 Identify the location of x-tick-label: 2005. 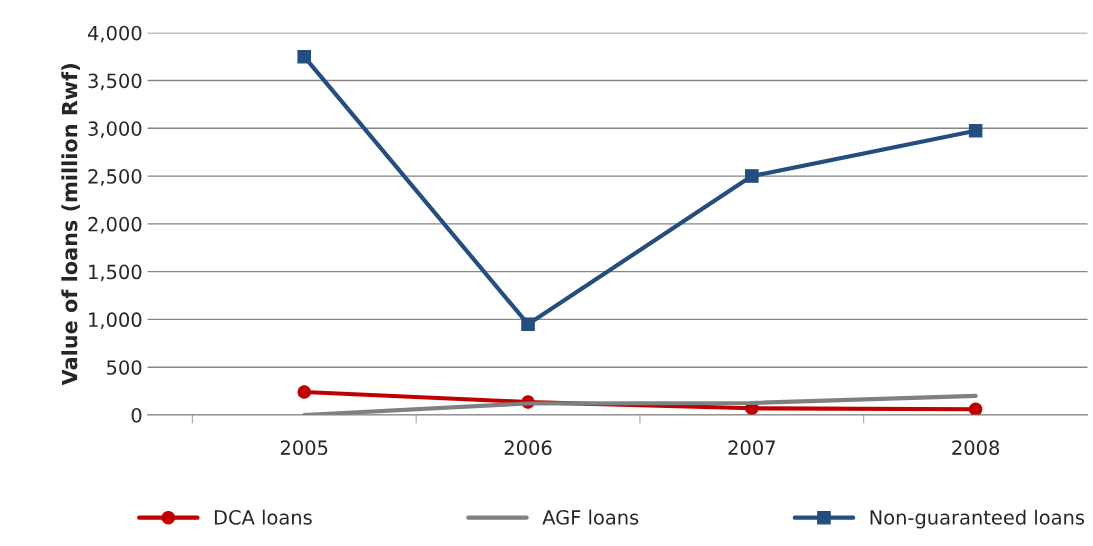
(304, 448).